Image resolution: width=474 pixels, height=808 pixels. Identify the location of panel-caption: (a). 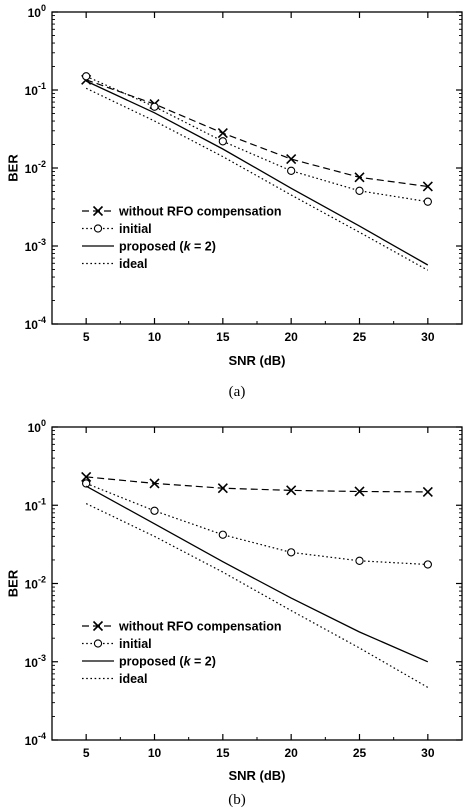
(237, 392).